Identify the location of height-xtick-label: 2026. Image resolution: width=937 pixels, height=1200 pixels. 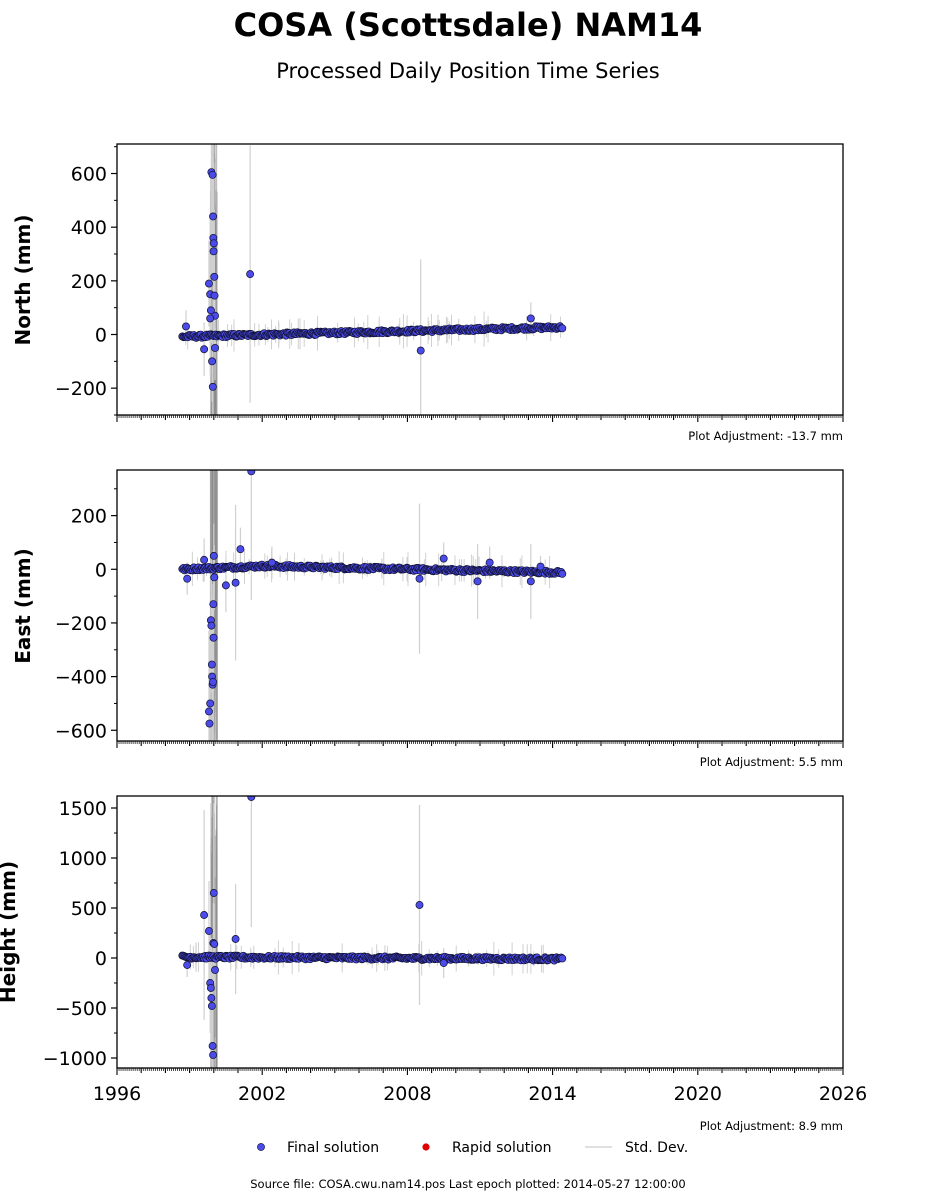
(843, 1094).